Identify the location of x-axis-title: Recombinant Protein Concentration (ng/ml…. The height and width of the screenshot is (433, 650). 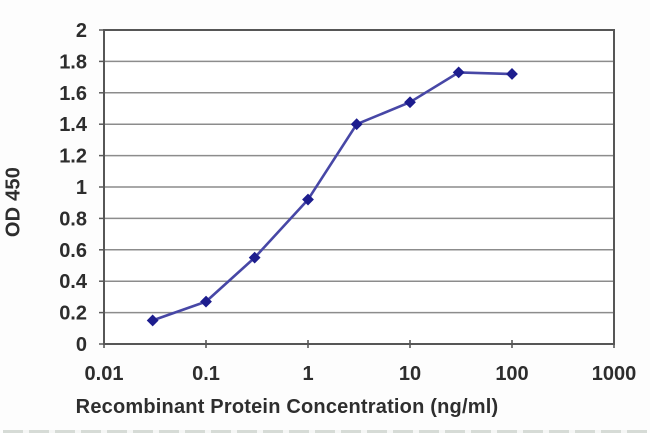
(287, 407).